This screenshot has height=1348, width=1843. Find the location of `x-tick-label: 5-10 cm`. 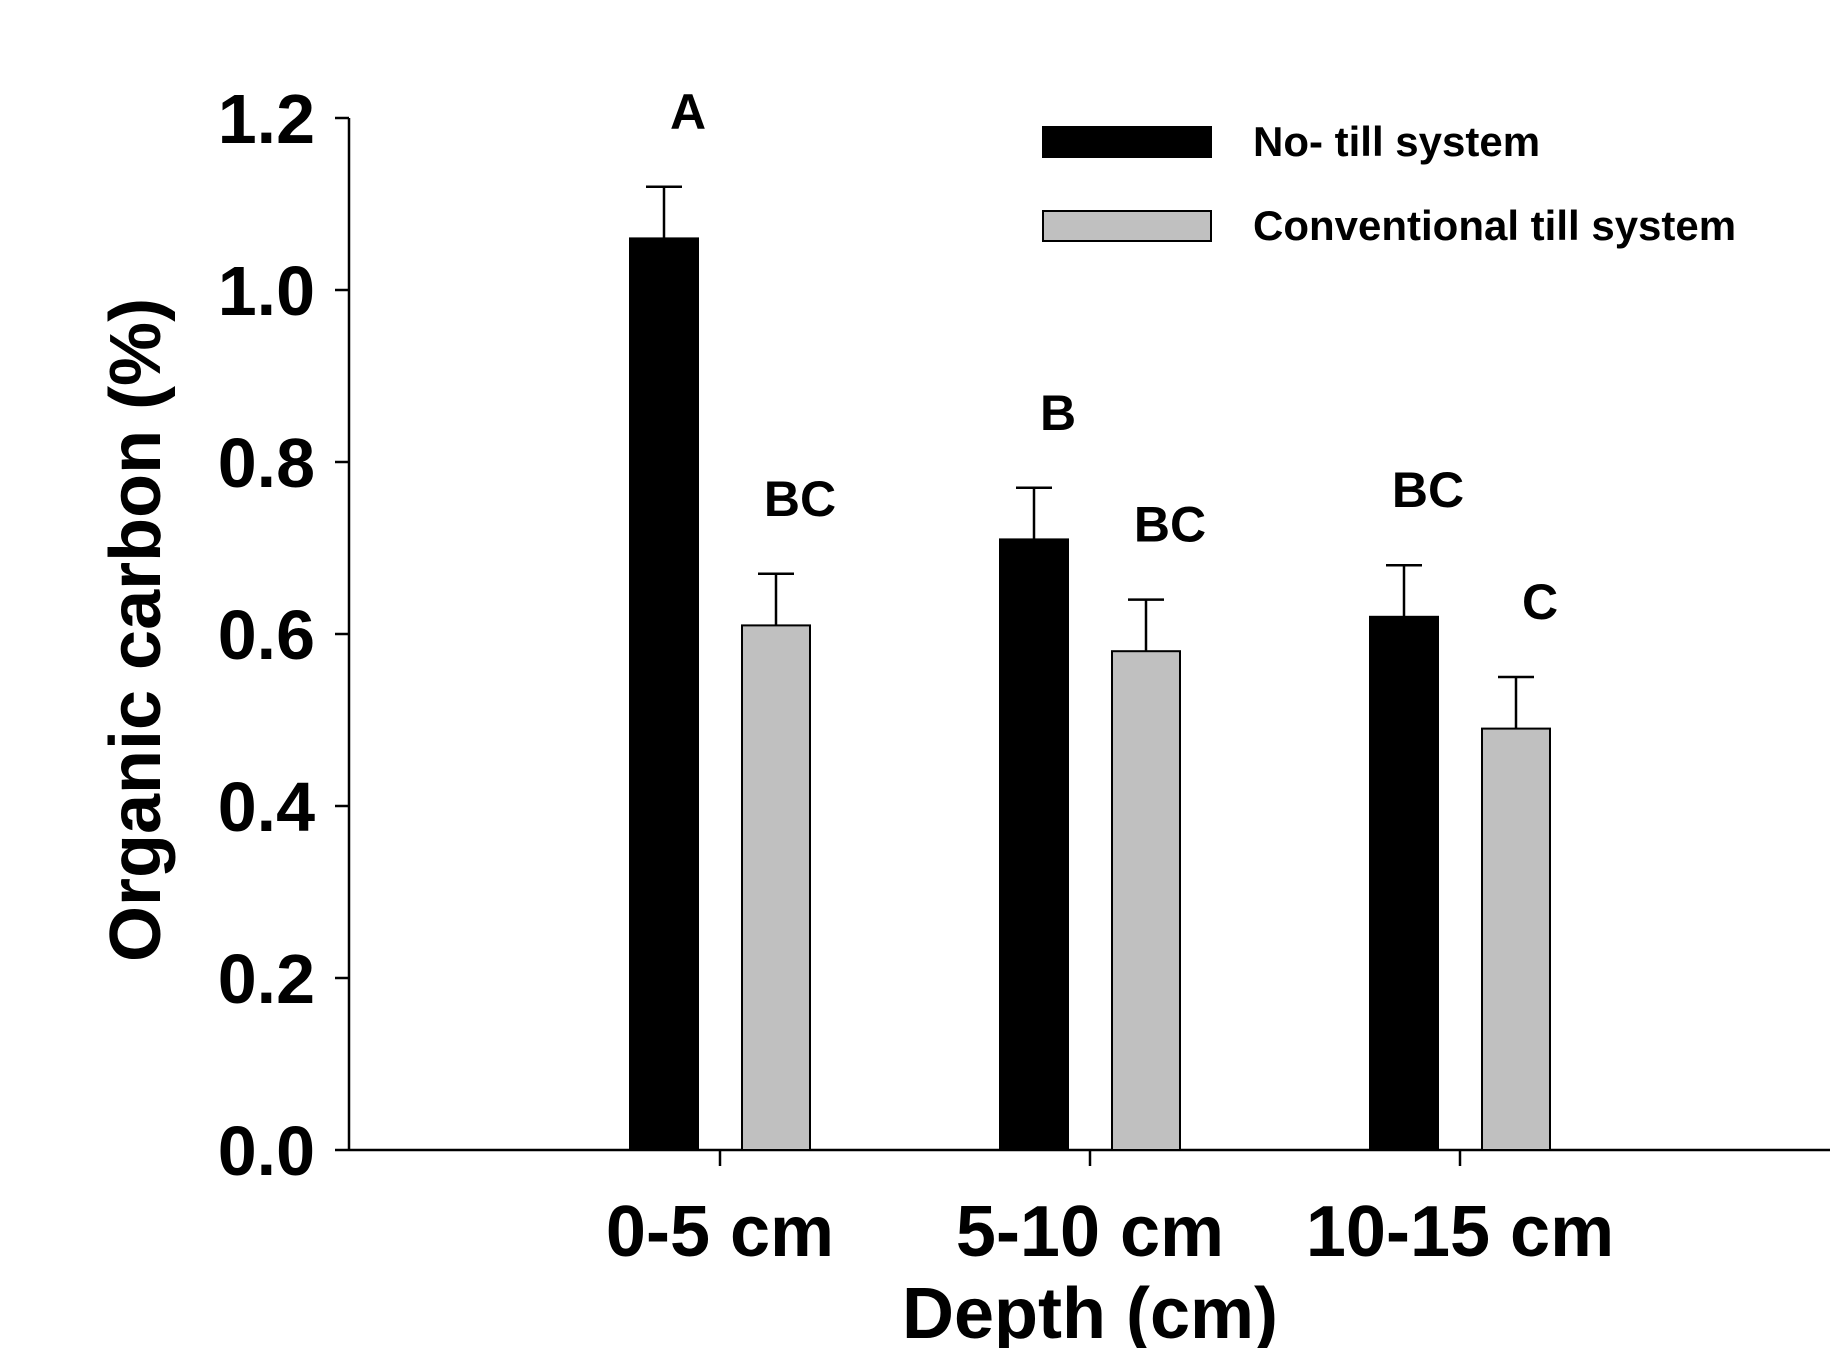

x-tick-label: 5-10 cm is located at coordinates (1090, 1232).